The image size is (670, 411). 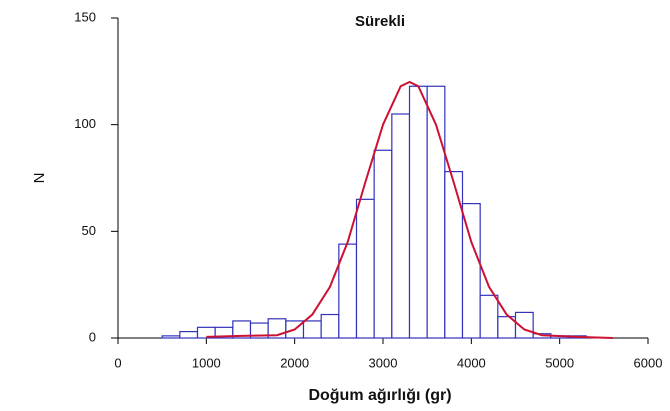 I want to click on y-tick-label: 100, so click(x=85, y=123).